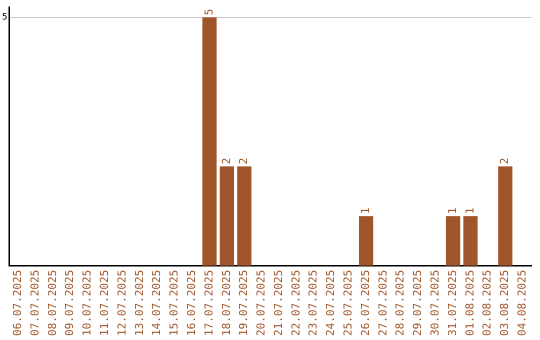 The image size is (540, 340). What do you see at coordinates (348, 303) in the screenshot?
I see `x-tick-label: 25.07.2025` at bounding box center [348, 303].